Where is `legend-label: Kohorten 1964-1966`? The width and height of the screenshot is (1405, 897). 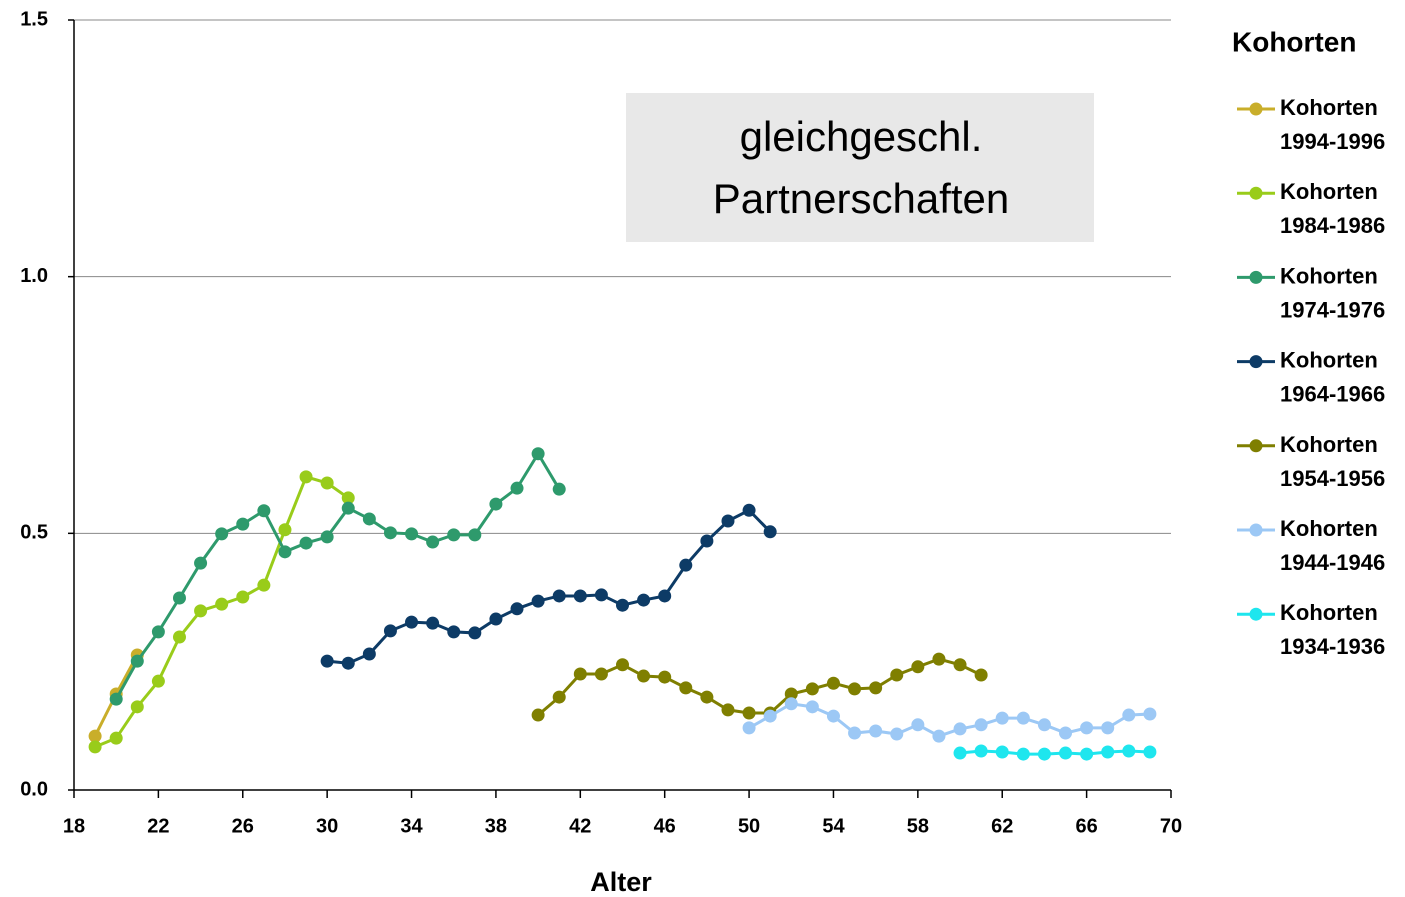 legend-label: Kohorten 1964-1966 is located at coordinates (1332, 376).